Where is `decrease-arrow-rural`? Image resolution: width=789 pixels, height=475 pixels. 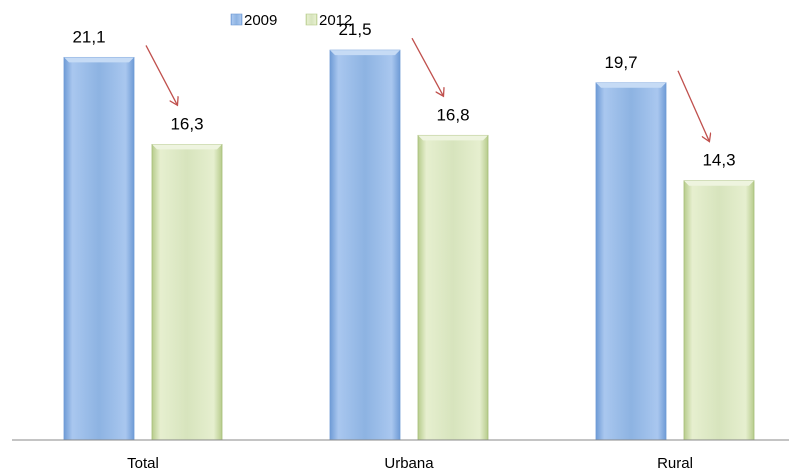 decrease-arrow-rural is located at coordinates (693, 105).